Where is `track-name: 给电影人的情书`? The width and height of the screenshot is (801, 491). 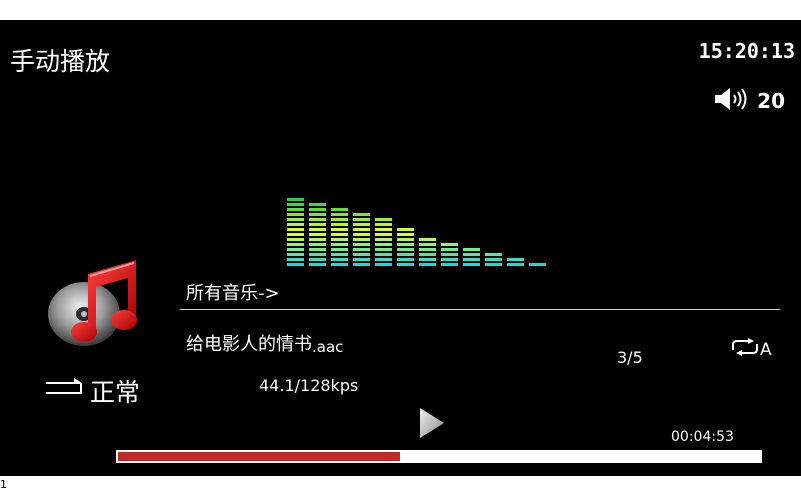 track-name: 给电影人的情书 is located at coordinates (249, 344).